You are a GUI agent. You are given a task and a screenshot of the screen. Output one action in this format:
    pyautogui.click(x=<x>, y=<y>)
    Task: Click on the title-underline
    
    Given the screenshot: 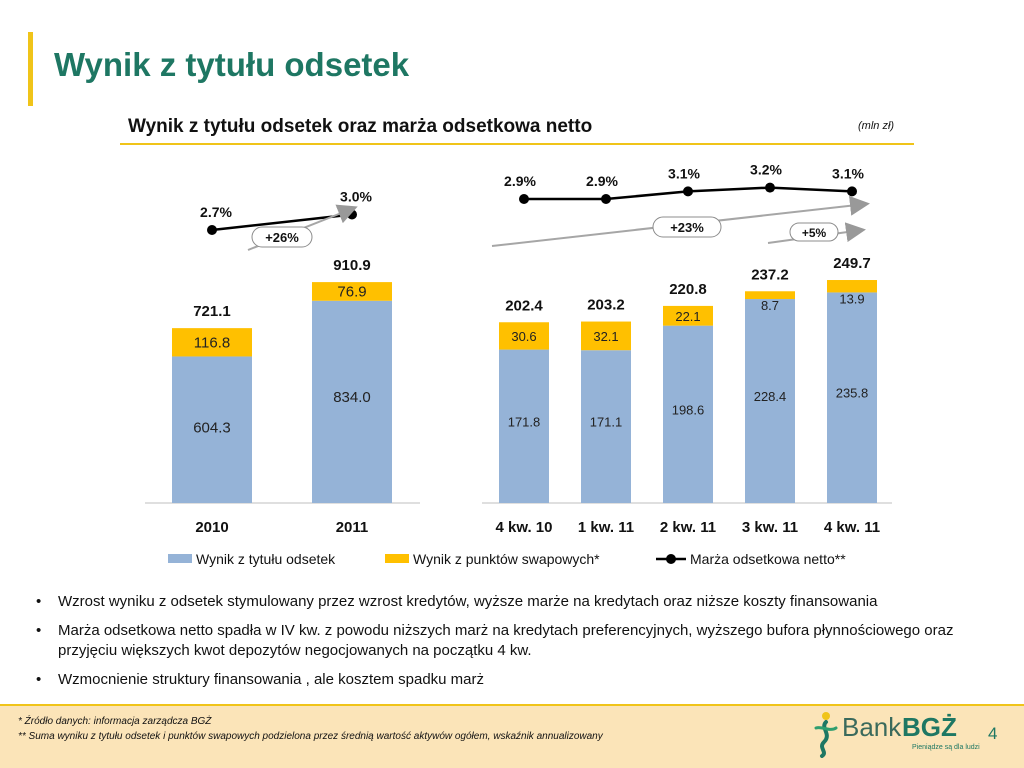 What is the action you would take?
    pyautogui.click(x=517, y=144)
    